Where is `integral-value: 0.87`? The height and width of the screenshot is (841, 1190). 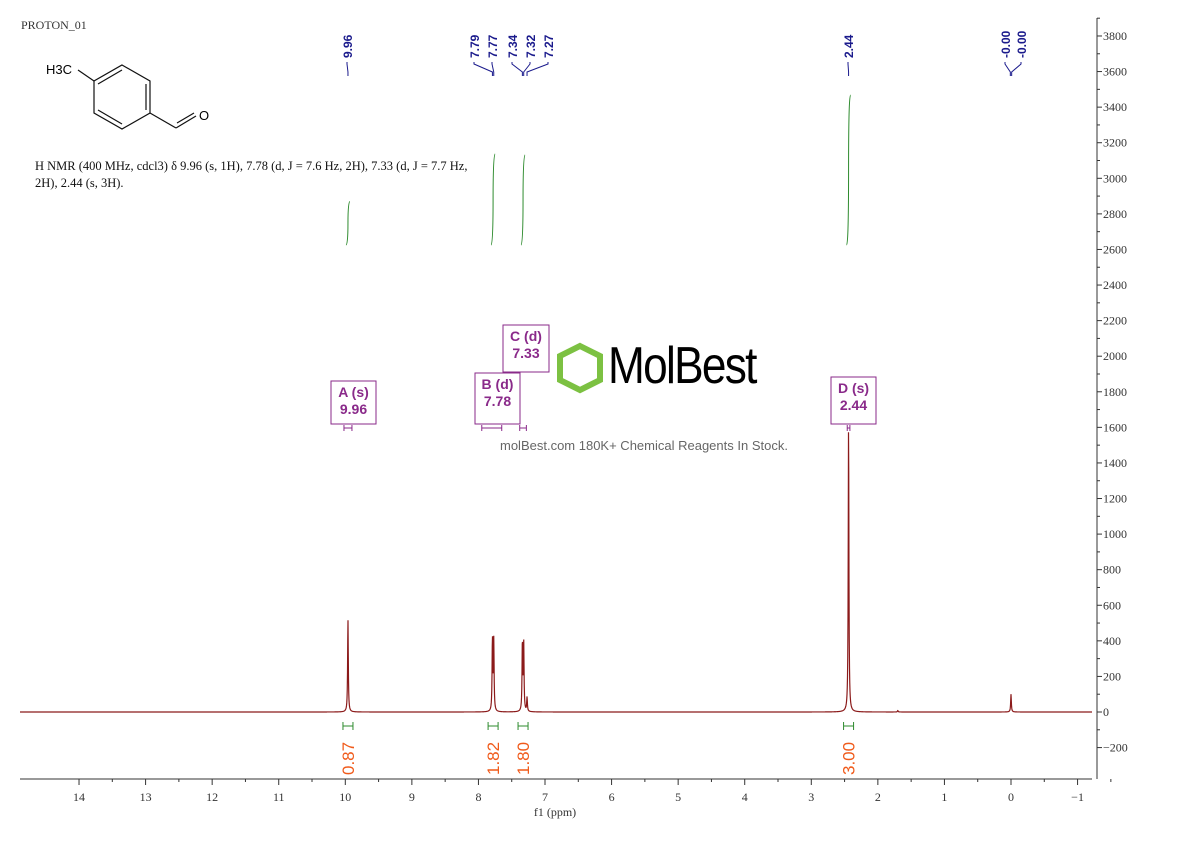 integral-value: 0.87 is located at coordinates (348, 758).